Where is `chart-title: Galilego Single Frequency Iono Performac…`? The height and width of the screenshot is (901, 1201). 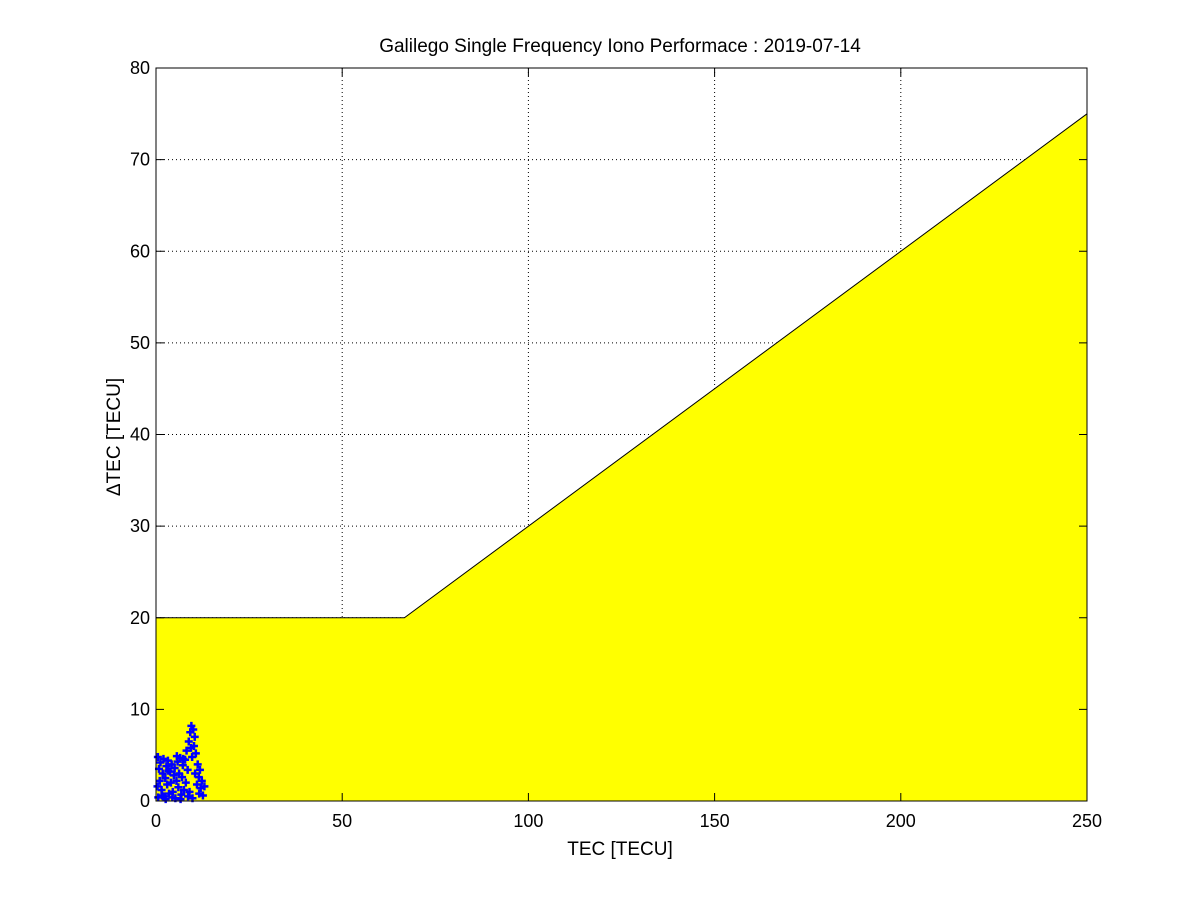
chart-title: Galilego Single Frequency Iono Performac… is located at coordinates (620, 46).